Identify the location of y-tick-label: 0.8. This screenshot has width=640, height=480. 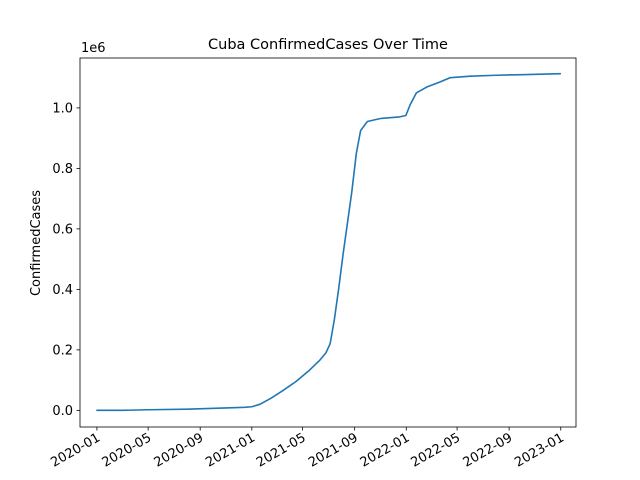
(62, 169).